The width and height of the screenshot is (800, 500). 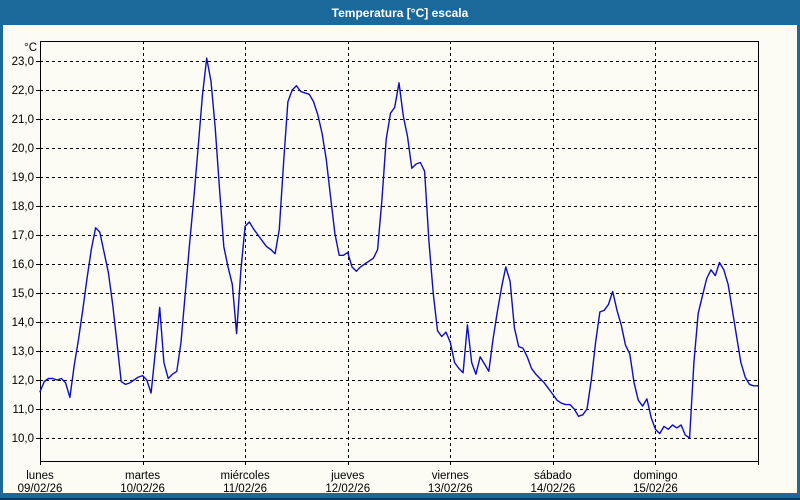 What do you see at coordinates (450, 488) in the screenshot?
I see `x-tick-date: 13/02/26` at bounding box center [450, 488].